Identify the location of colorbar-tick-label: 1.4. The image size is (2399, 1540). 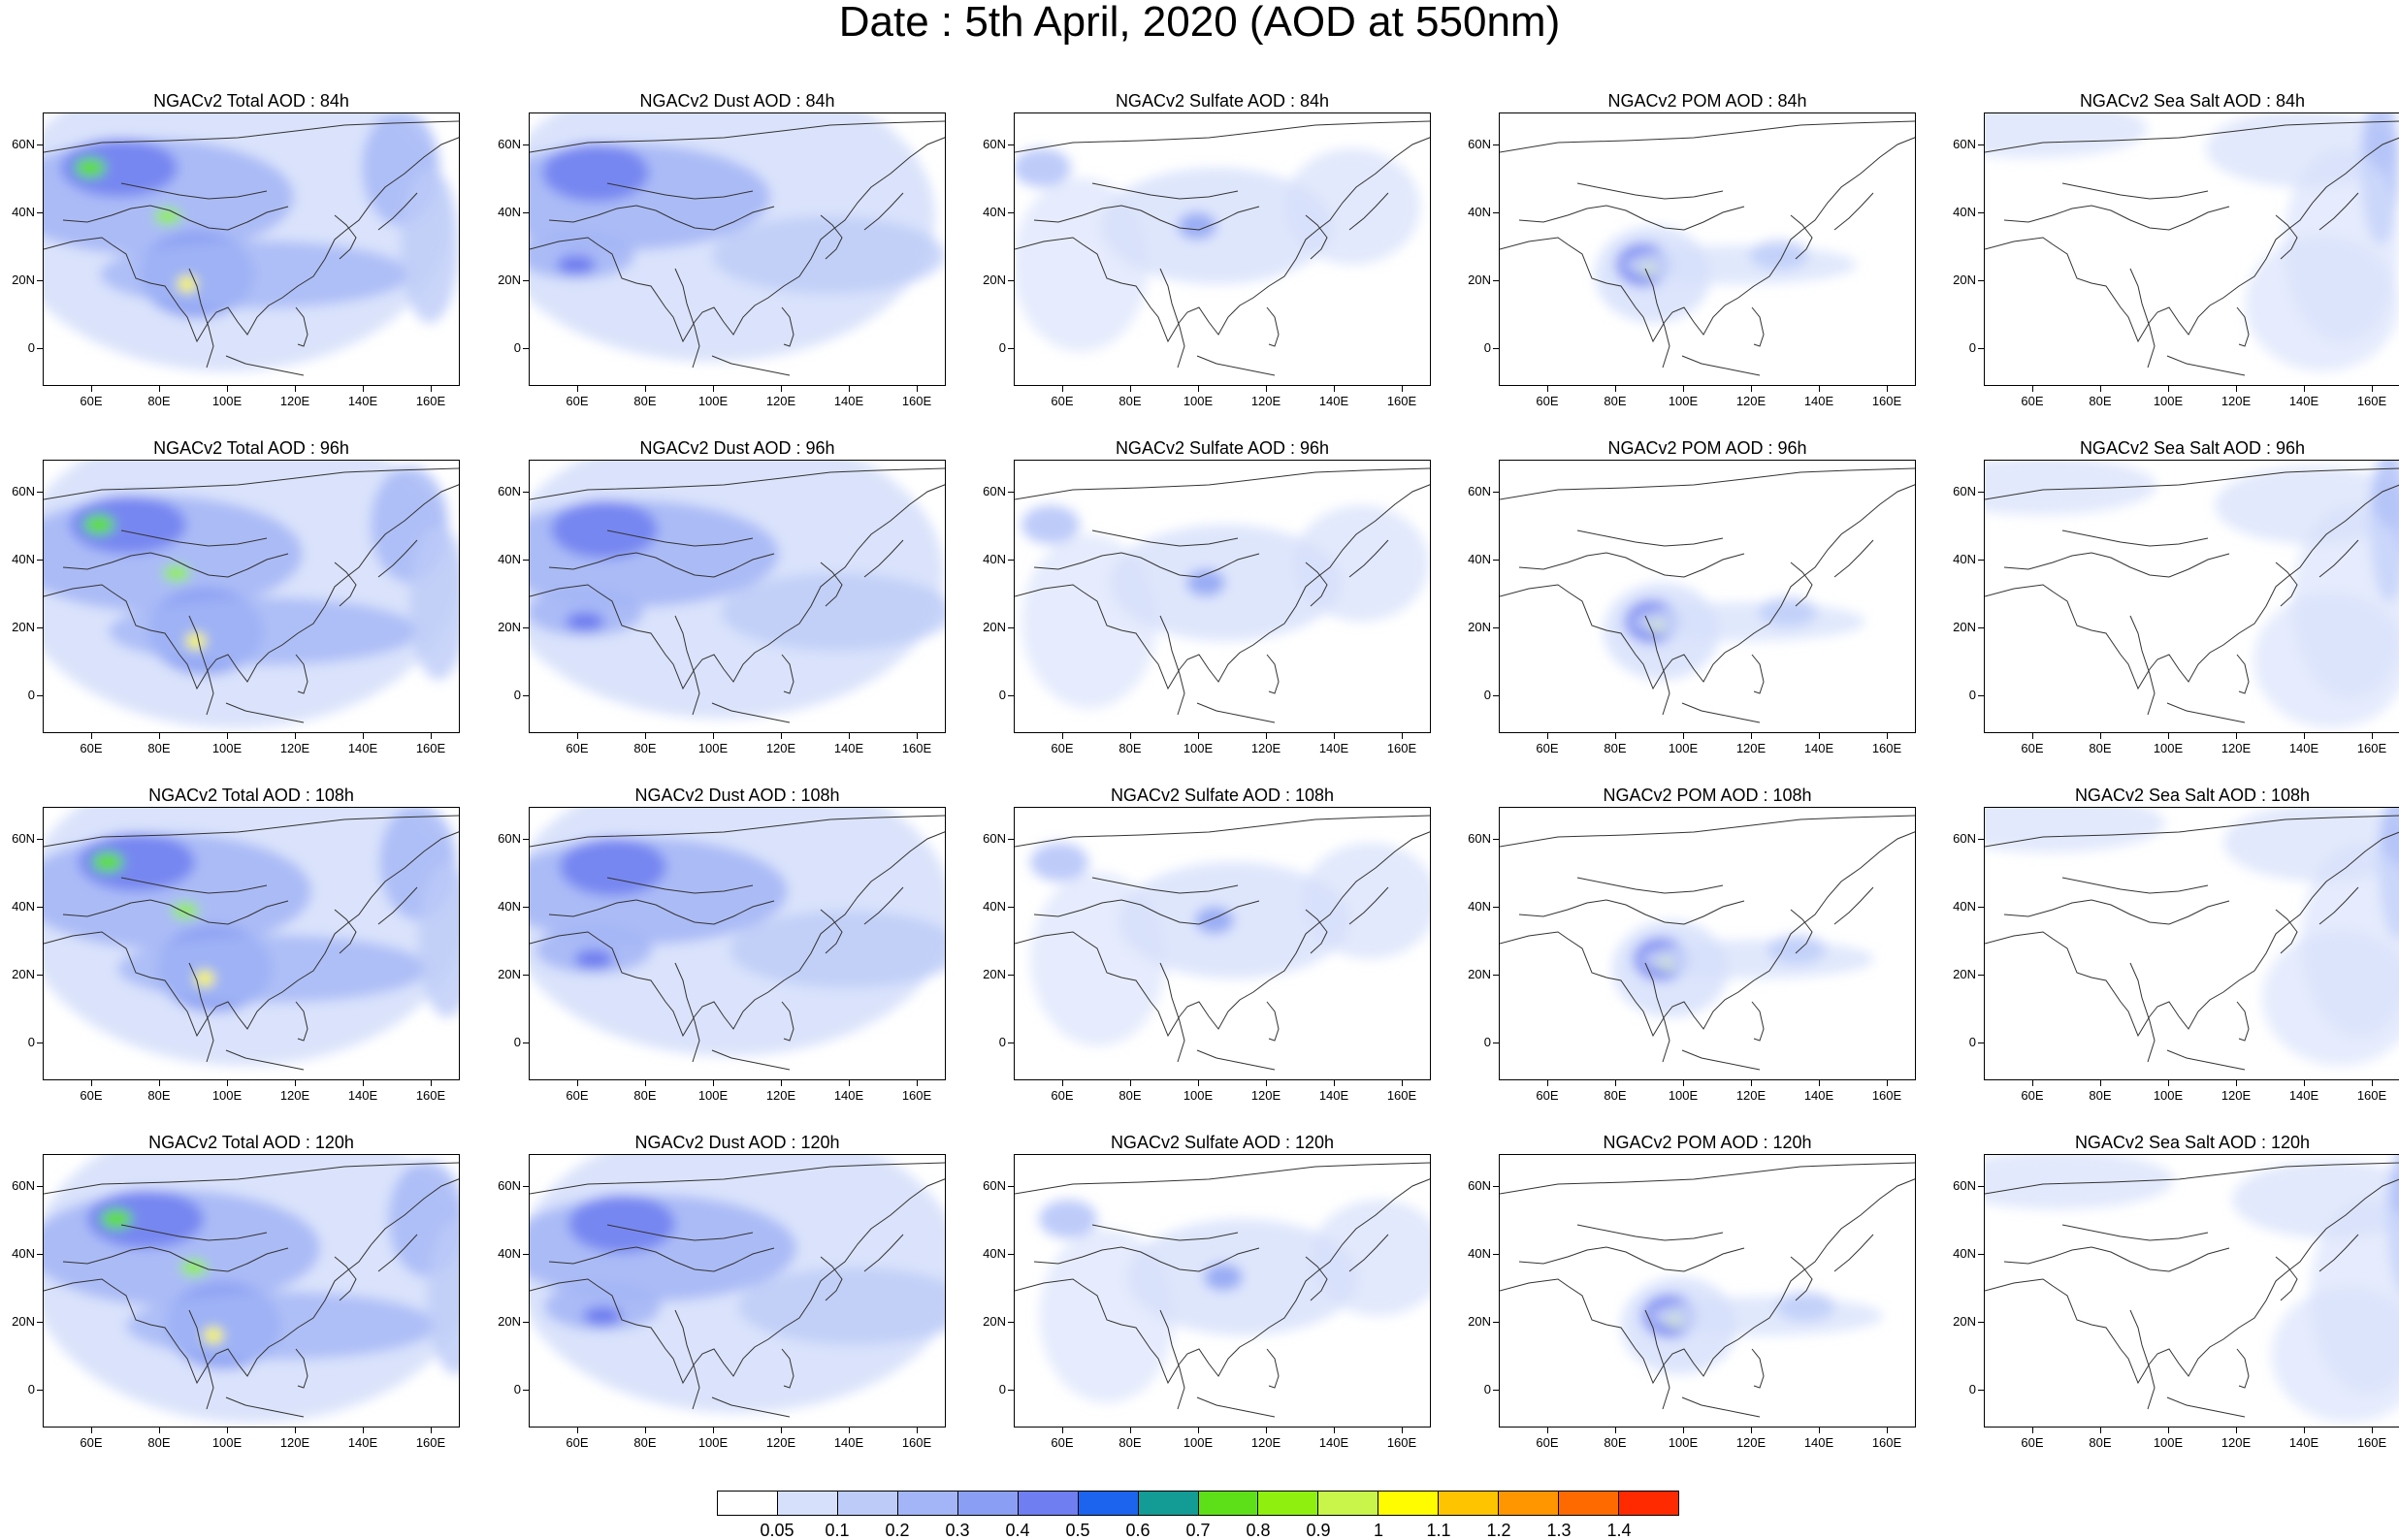
(1619, 1530).